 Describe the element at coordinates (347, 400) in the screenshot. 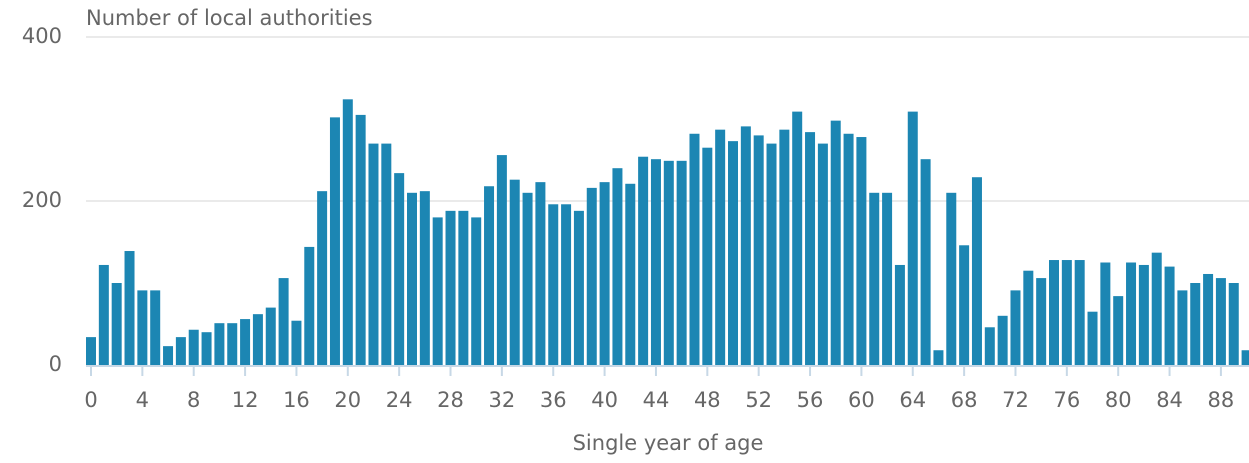

I see `x-tick-label: 20` at that location.